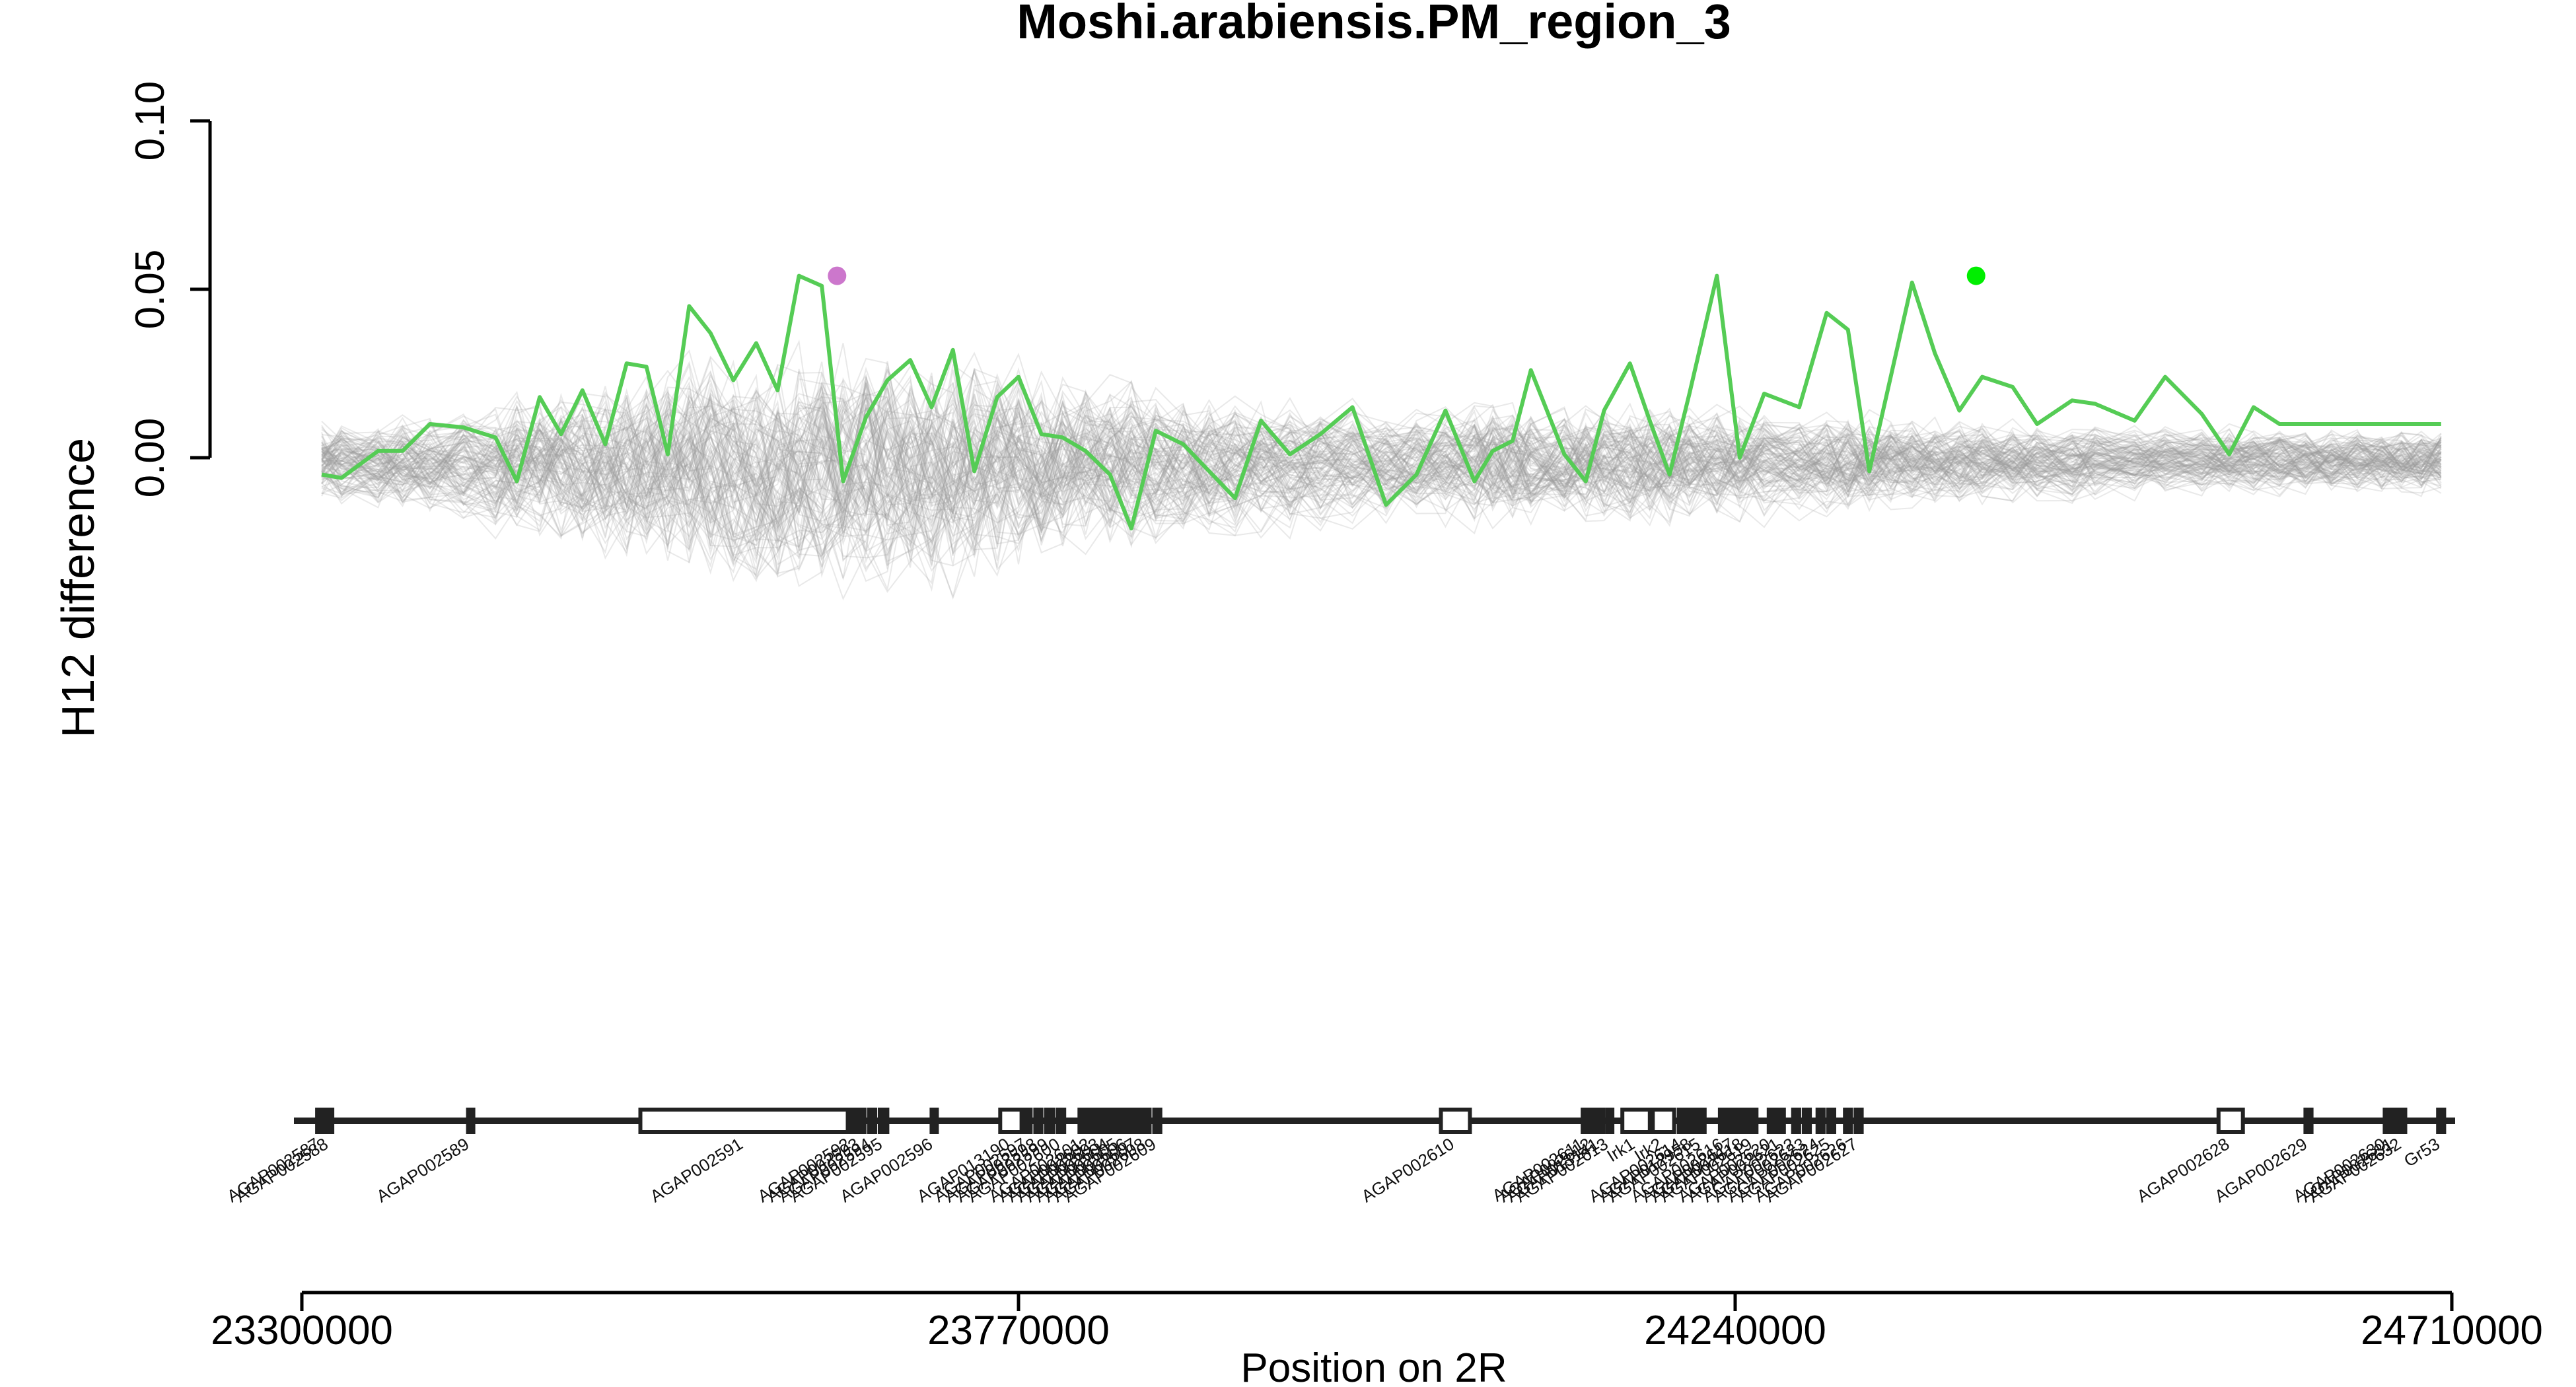  I want to click on x-axis-label: Position on 2R, so click(1374, 1366).